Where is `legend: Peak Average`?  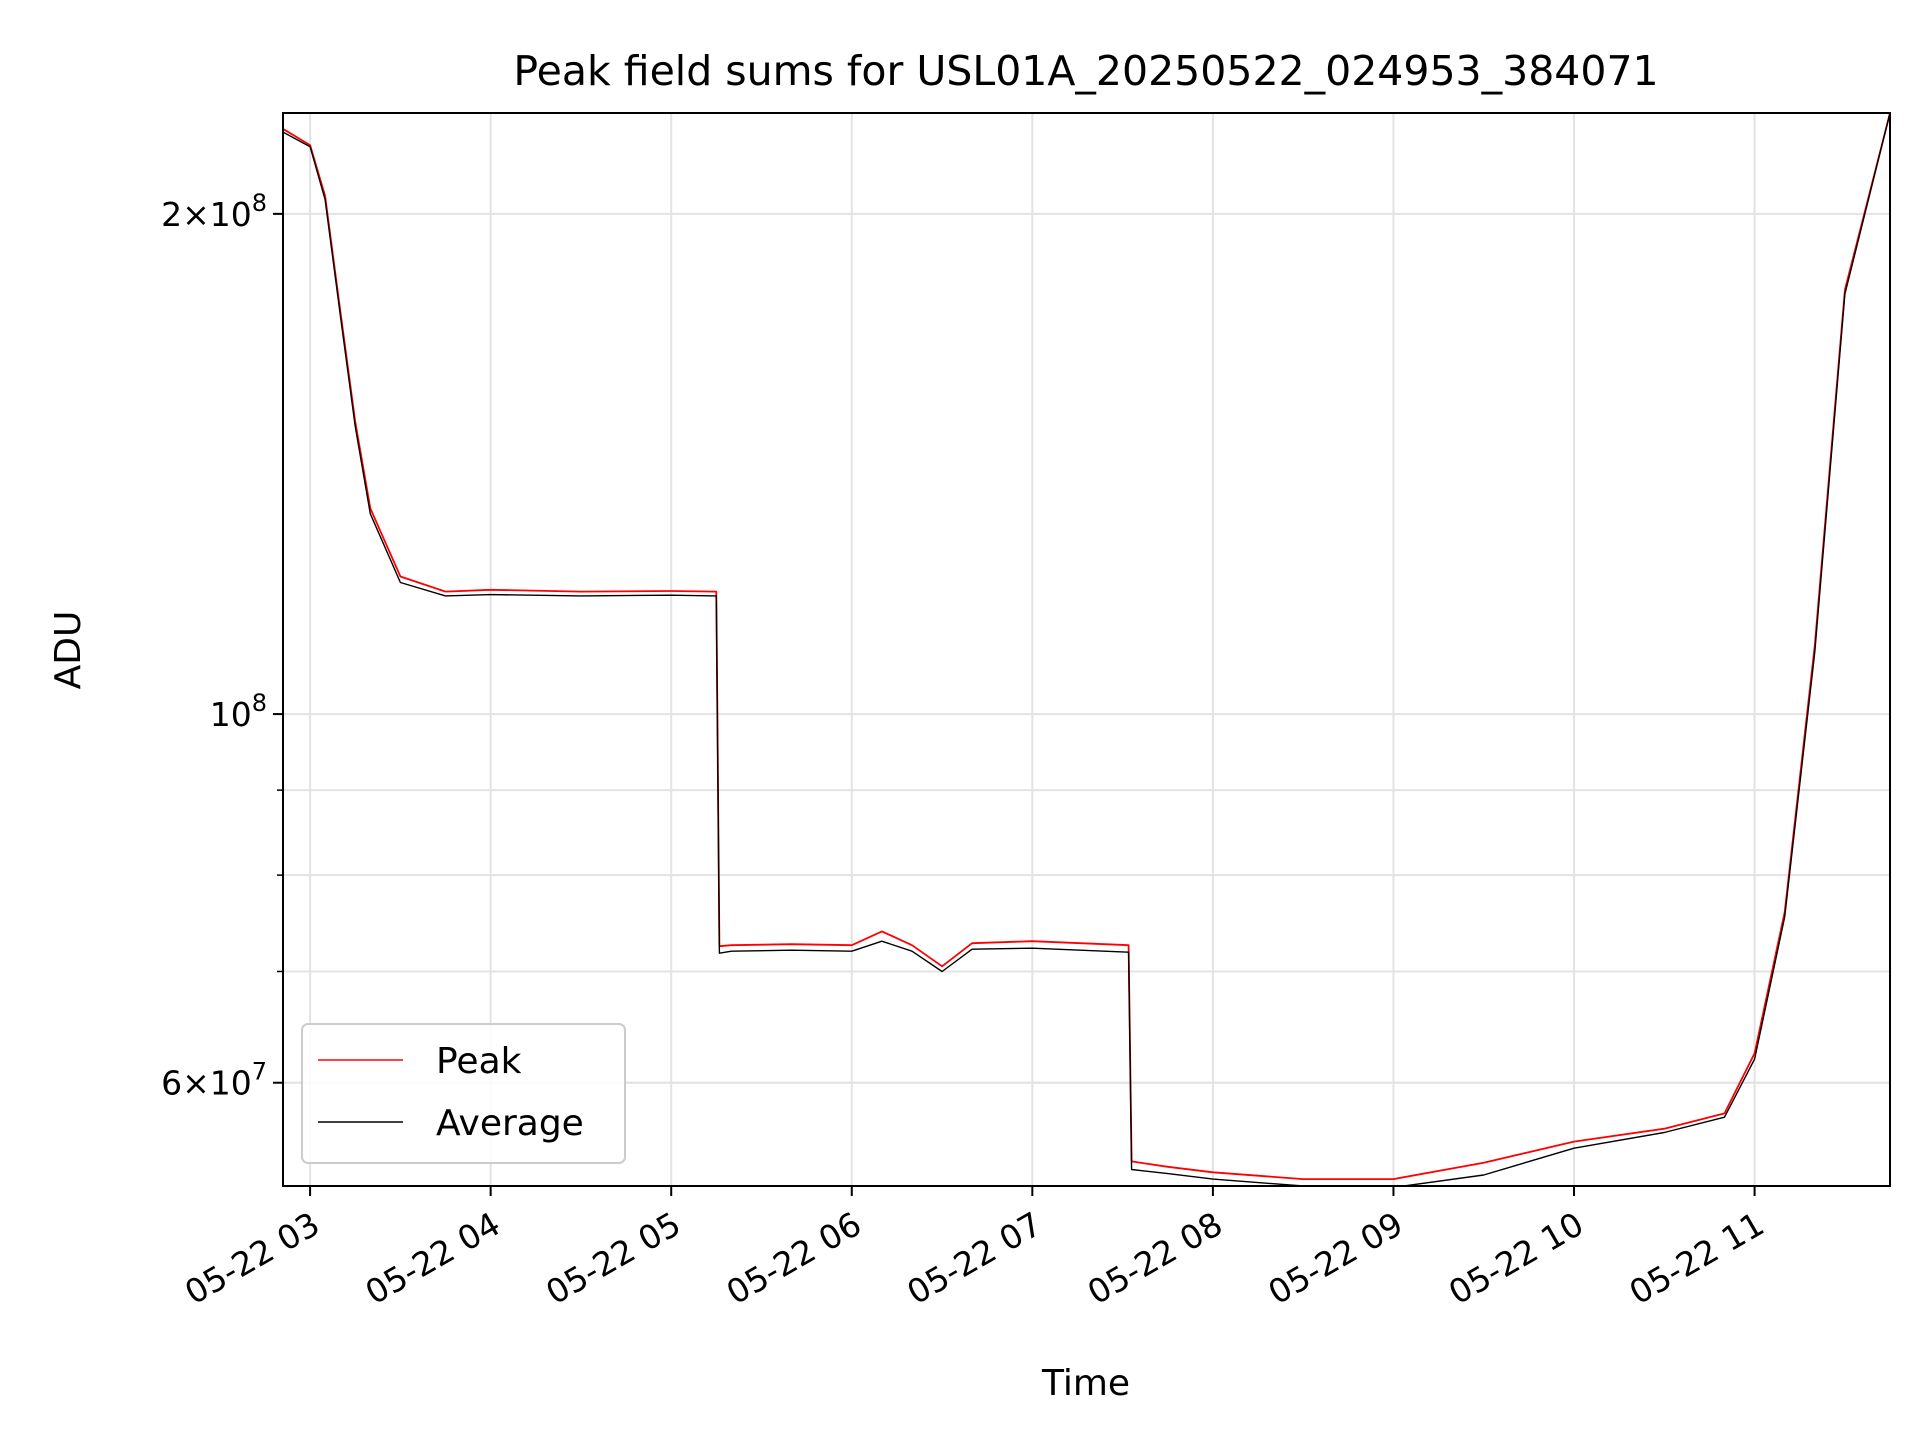
legend: Peak Average is located at coordinates (463, 1093).